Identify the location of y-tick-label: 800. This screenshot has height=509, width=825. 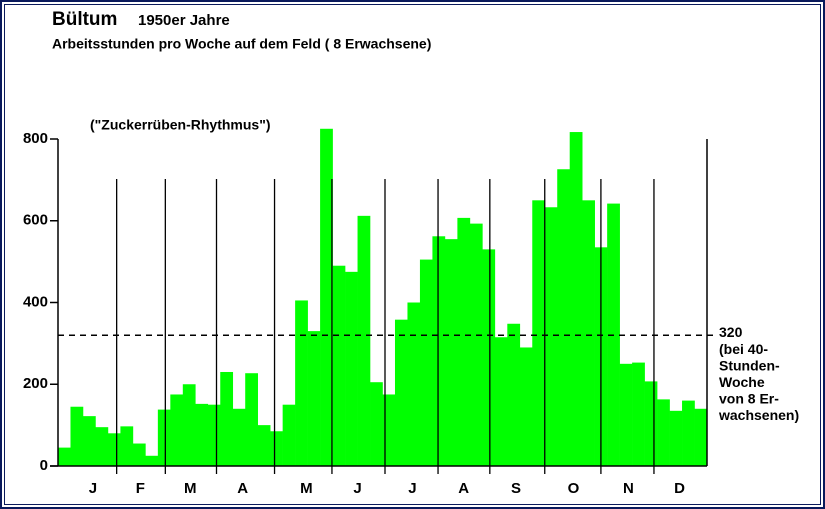
(35, 138).